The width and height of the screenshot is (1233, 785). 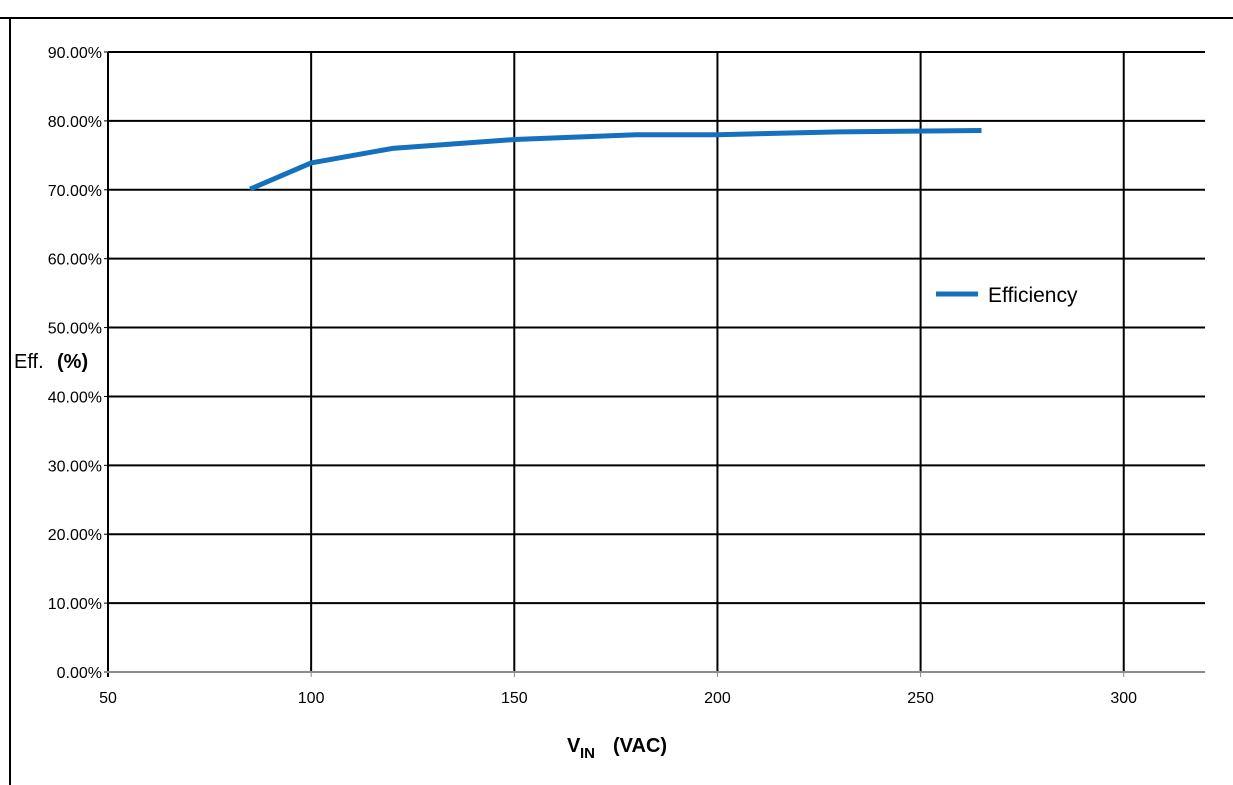 What do you see at coordinates (1033, 295) in the screenshot?
I see `legend-label-efficiency: Efficiency` at bounding box center [1033, 295].